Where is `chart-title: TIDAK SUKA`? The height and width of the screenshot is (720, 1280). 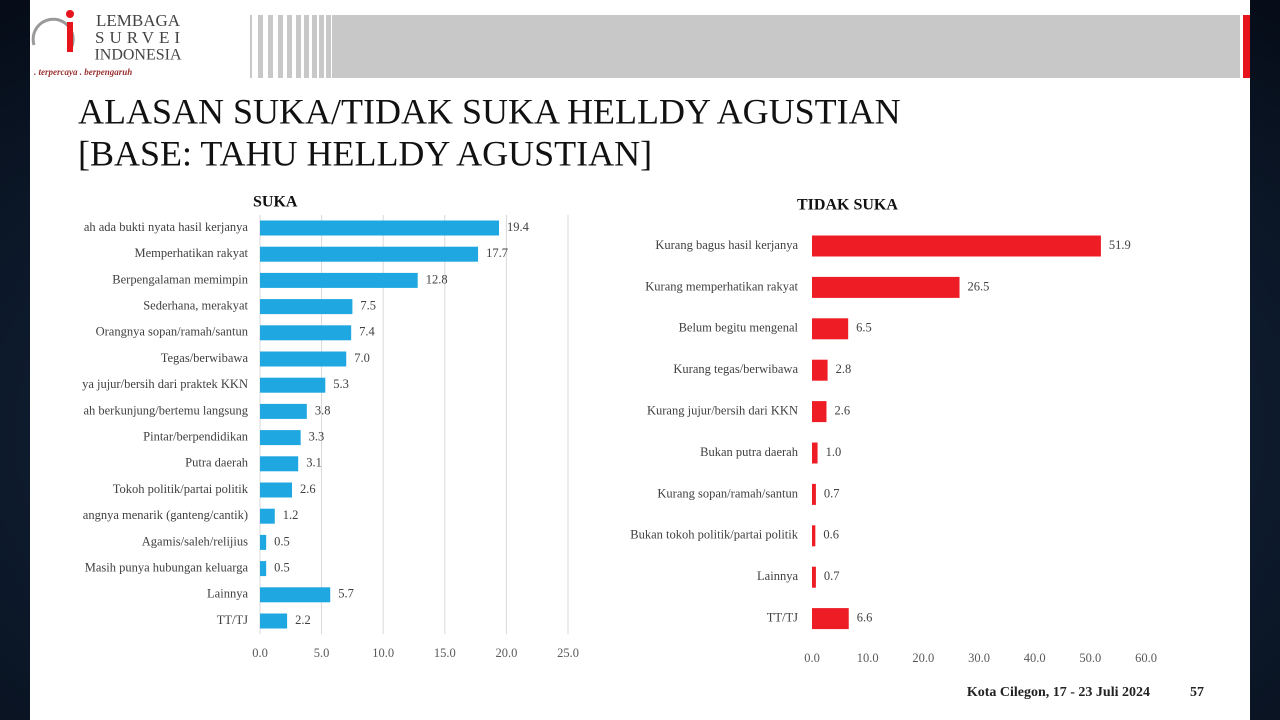
chart-title: TIDAK SUKA is located at coordinates (847, 205).